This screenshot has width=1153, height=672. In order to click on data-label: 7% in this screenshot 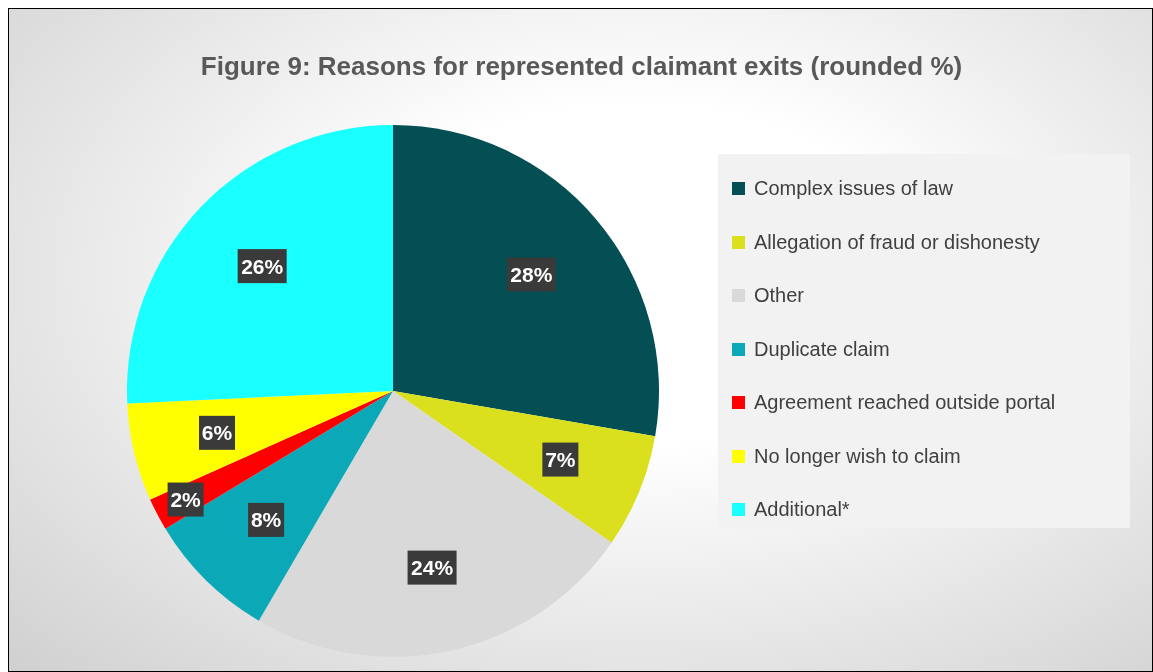, I will do `click(560, 460)`.